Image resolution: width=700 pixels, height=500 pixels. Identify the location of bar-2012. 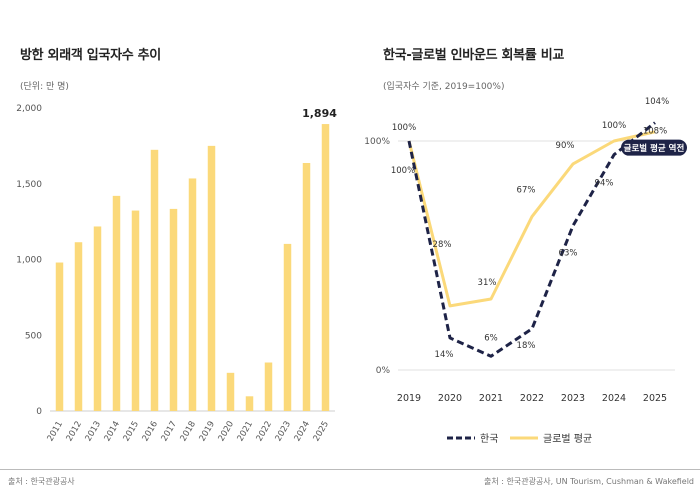
(78, 326).